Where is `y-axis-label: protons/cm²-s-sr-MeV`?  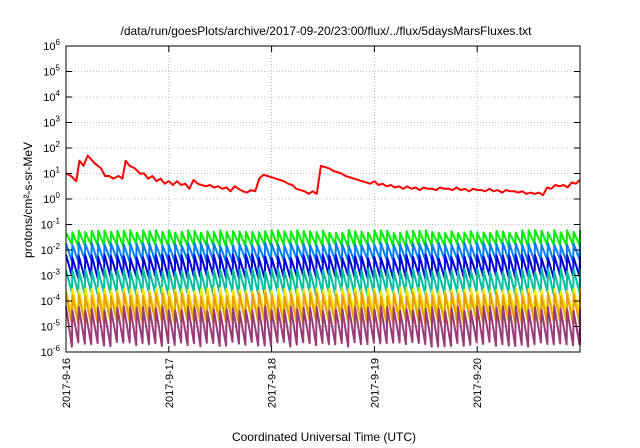 y-axis-label: protons/cm²-s-sr-MeV is located at coordinates (28, 200).